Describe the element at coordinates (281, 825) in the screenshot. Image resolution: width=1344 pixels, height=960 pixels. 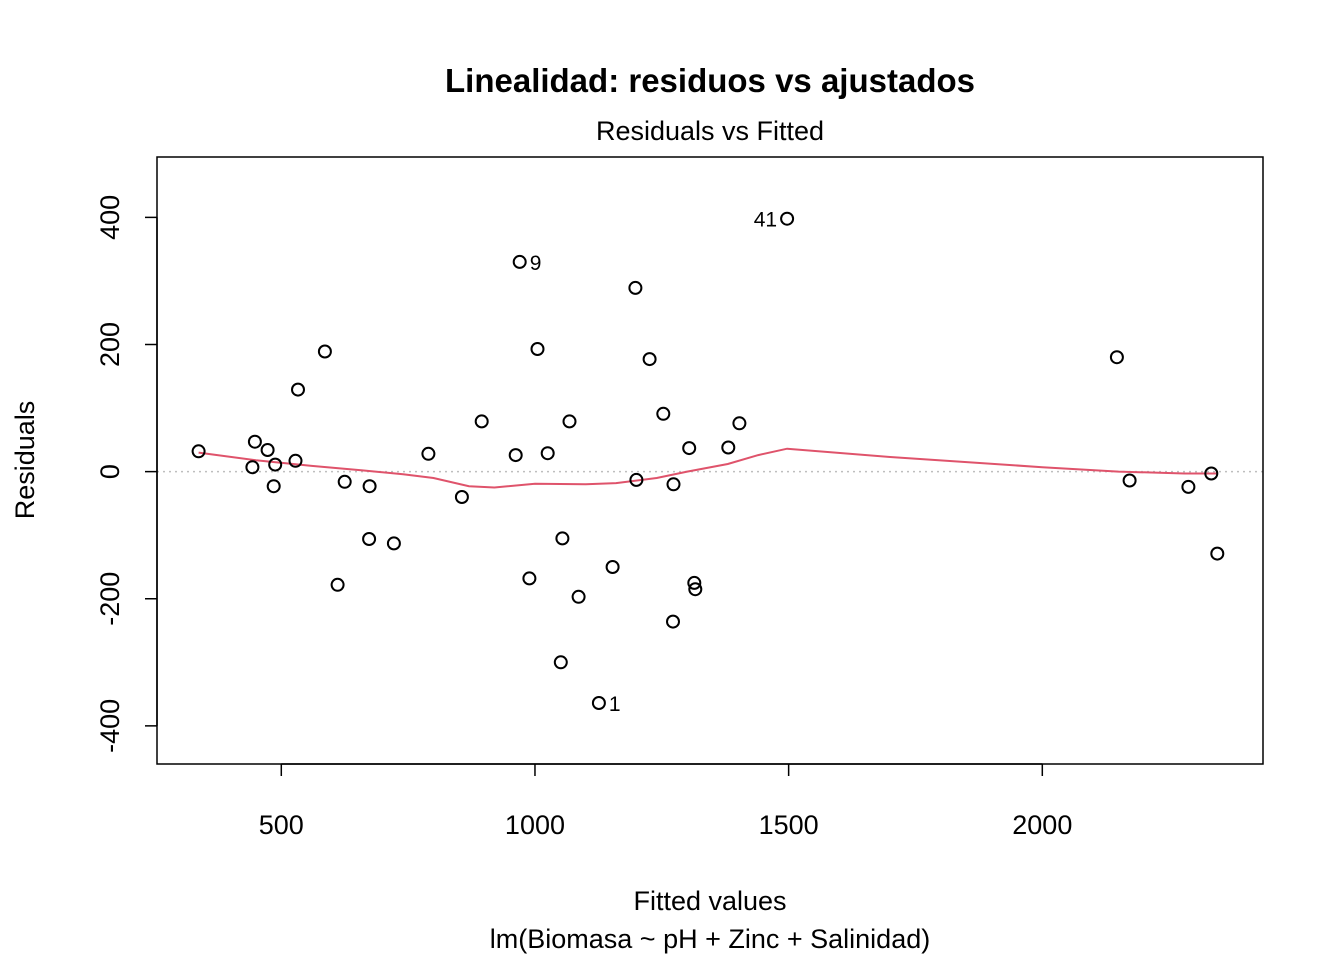
I see `x-tick-label: 500` at that location.